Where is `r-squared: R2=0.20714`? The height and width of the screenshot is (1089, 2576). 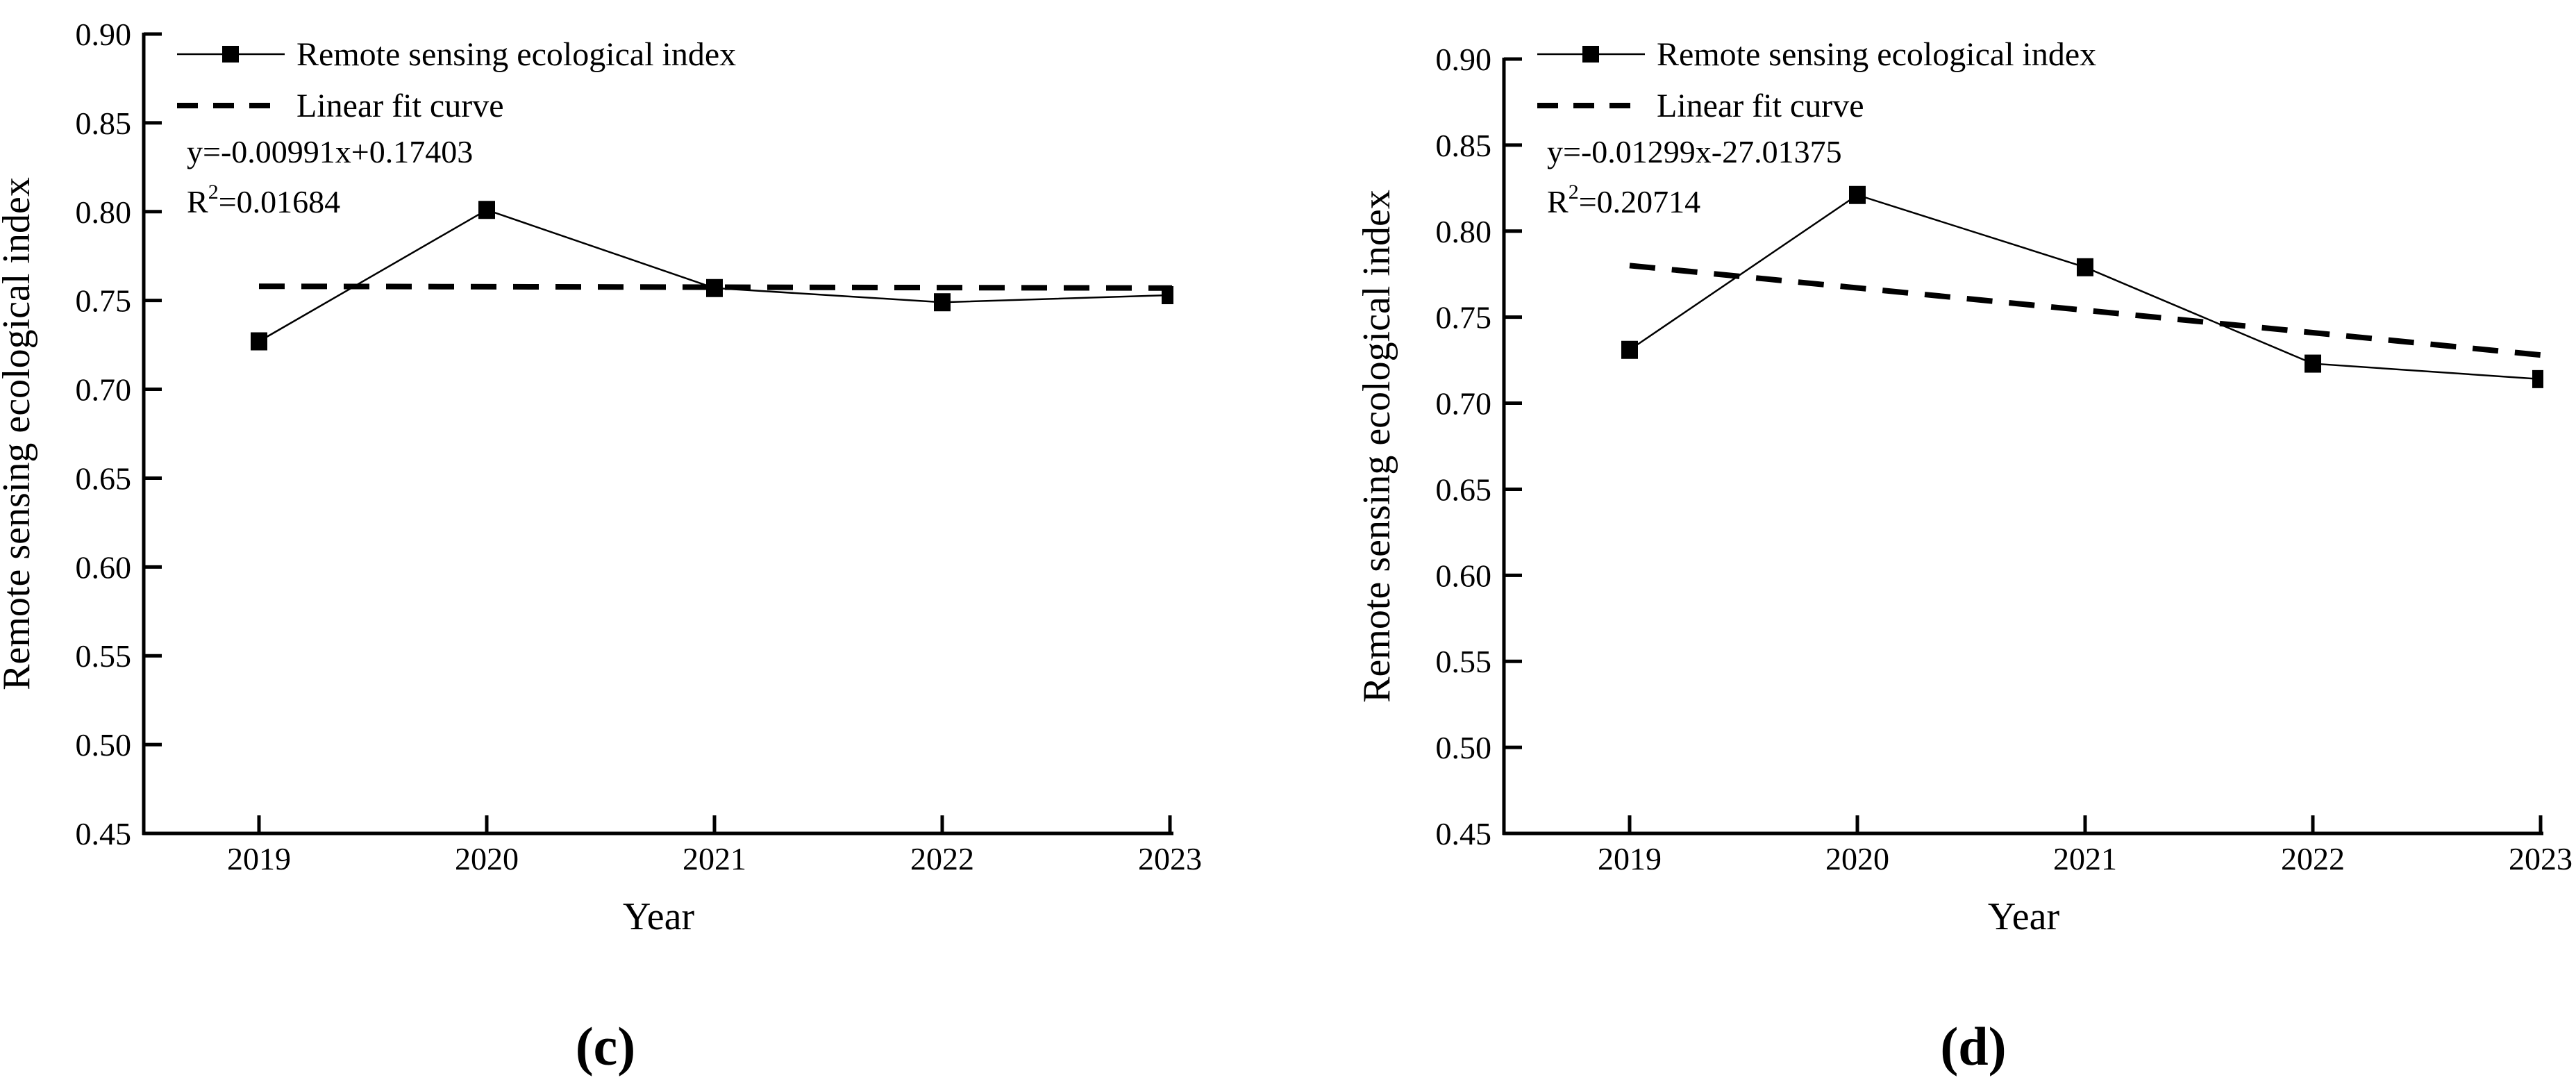
r-squared: R2=0.20714 is located at coordinates (1623, 200).